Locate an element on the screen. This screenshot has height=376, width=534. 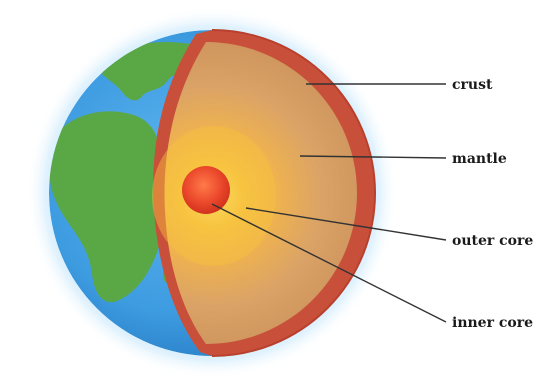
mantle-leader-line is located at coordinates (373, 157).